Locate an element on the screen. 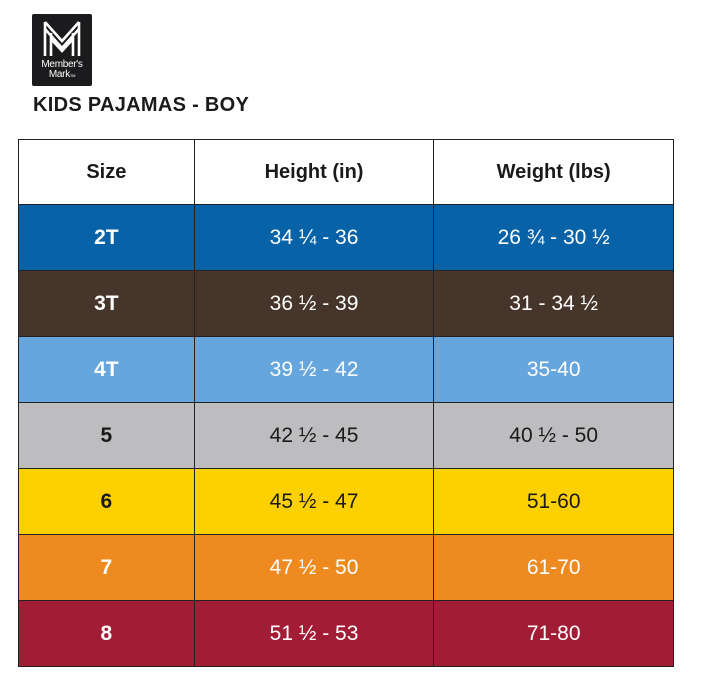  table-header-row: Size Height (in) Weight (lbs) is located at coordinates (346, 172).